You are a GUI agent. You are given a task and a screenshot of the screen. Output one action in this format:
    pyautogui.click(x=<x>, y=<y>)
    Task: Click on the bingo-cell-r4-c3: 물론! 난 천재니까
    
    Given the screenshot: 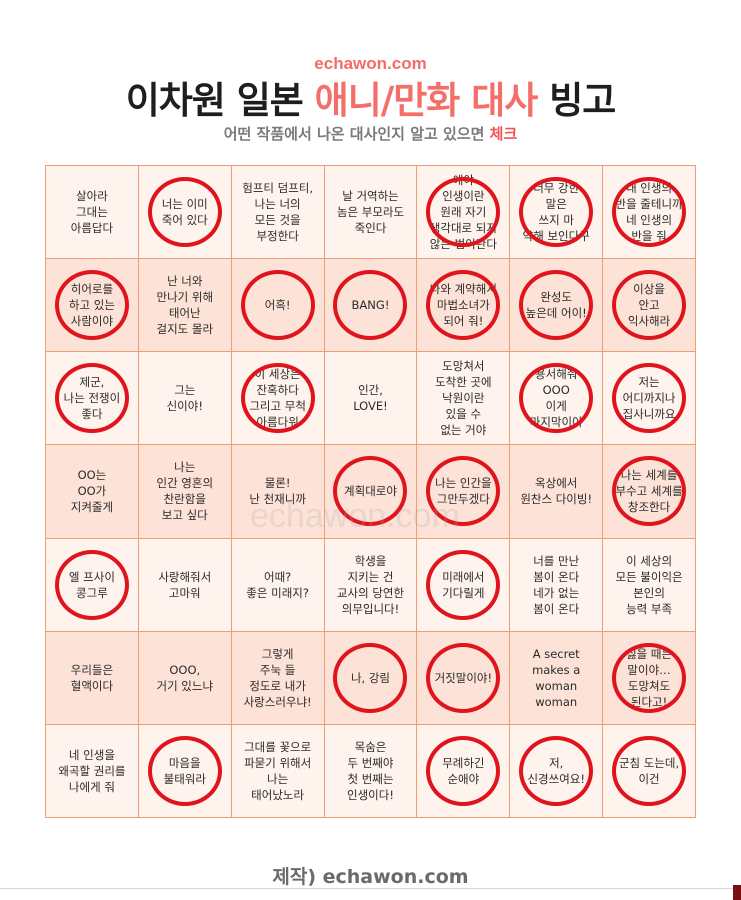 What is the action you would take?
    pyautogui.click(x=278, y=492)
    